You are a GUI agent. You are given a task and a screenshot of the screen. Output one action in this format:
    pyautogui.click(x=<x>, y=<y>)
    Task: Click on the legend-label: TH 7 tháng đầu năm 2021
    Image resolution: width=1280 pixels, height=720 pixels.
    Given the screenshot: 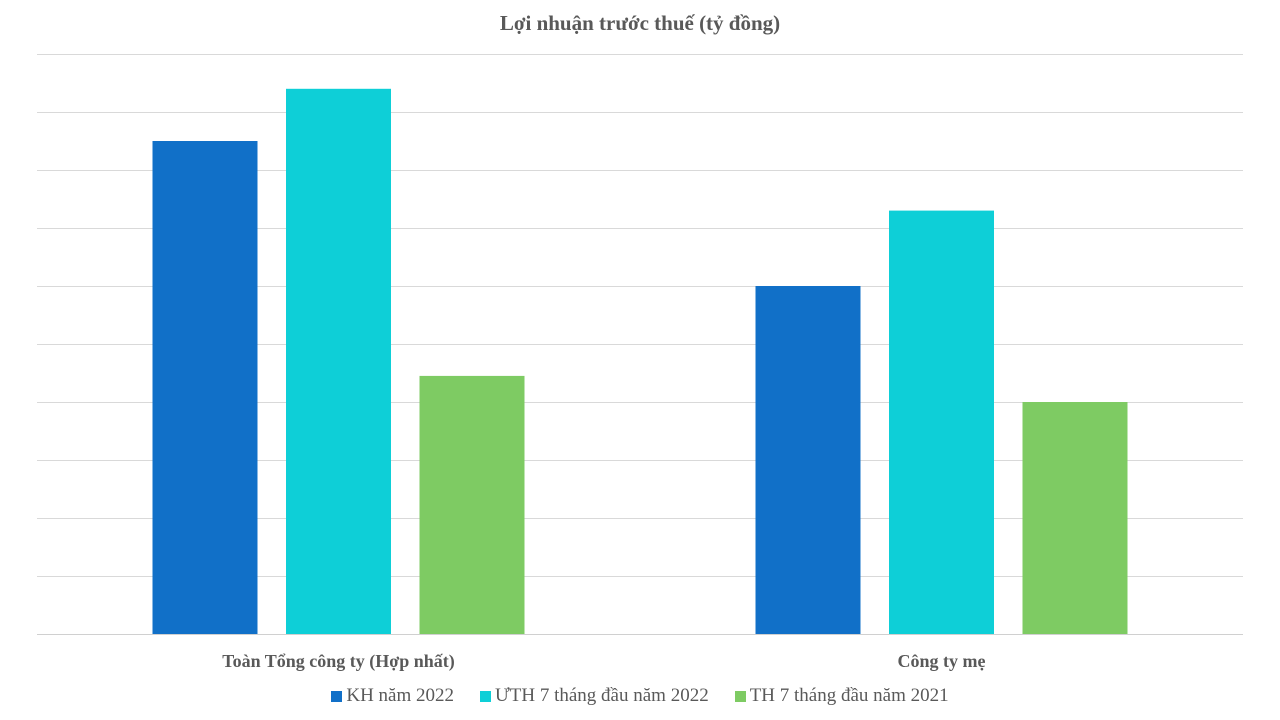 What is the action you would take?
    pyautogui.click(x=849, y=695)
    